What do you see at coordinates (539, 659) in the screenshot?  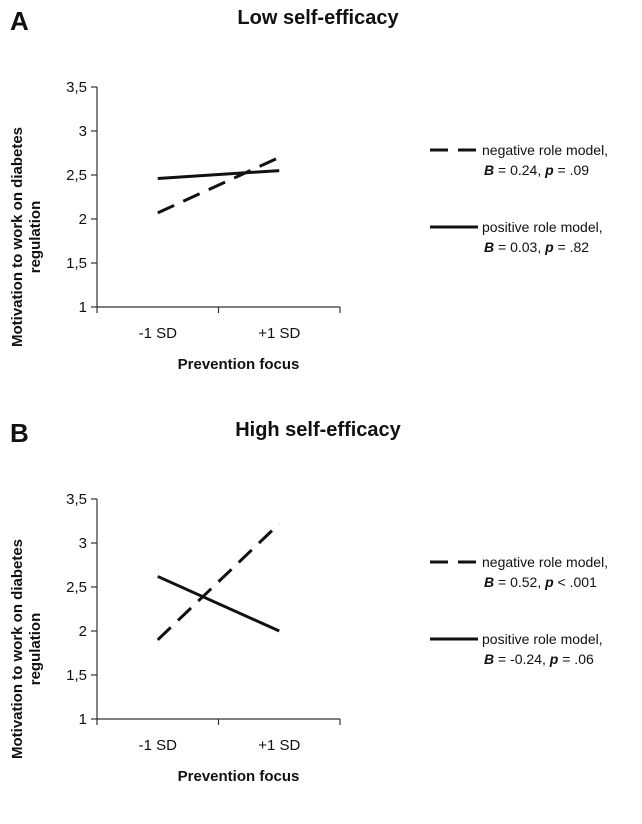 I see `legend-stat: B = -0.24, p = .06` at bounding box center [539, 659].